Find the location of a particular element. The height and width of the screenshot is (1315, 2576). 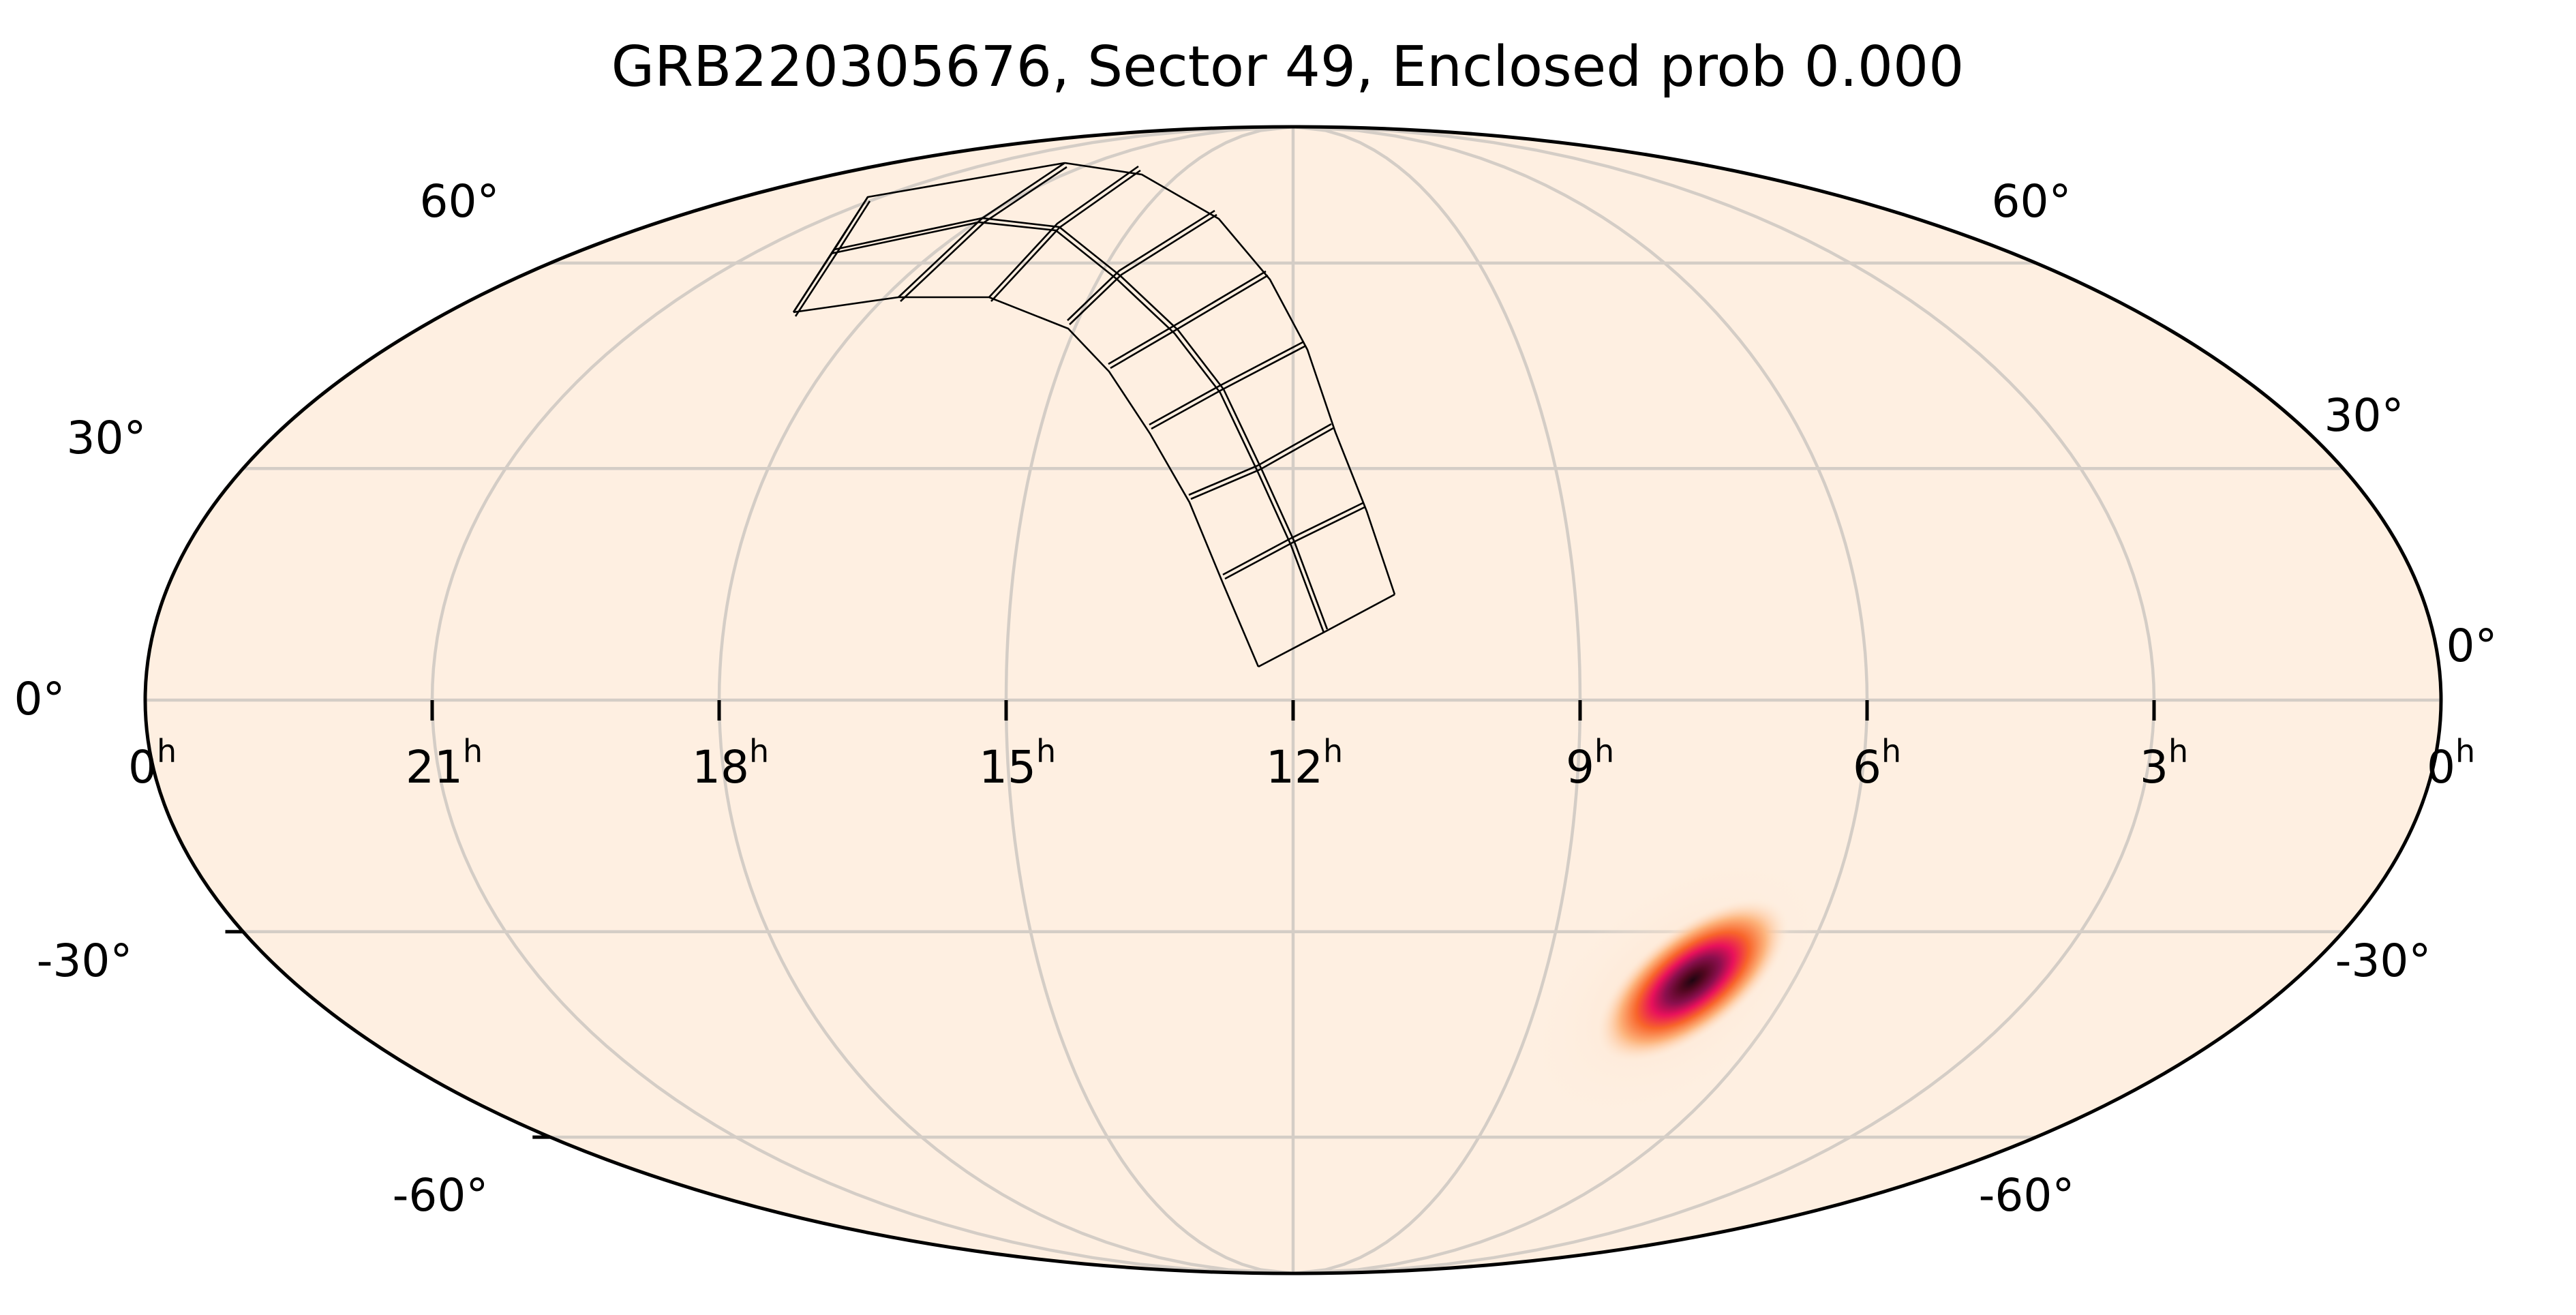

dec-label-left: 30° is located at coordinates (107, 438).